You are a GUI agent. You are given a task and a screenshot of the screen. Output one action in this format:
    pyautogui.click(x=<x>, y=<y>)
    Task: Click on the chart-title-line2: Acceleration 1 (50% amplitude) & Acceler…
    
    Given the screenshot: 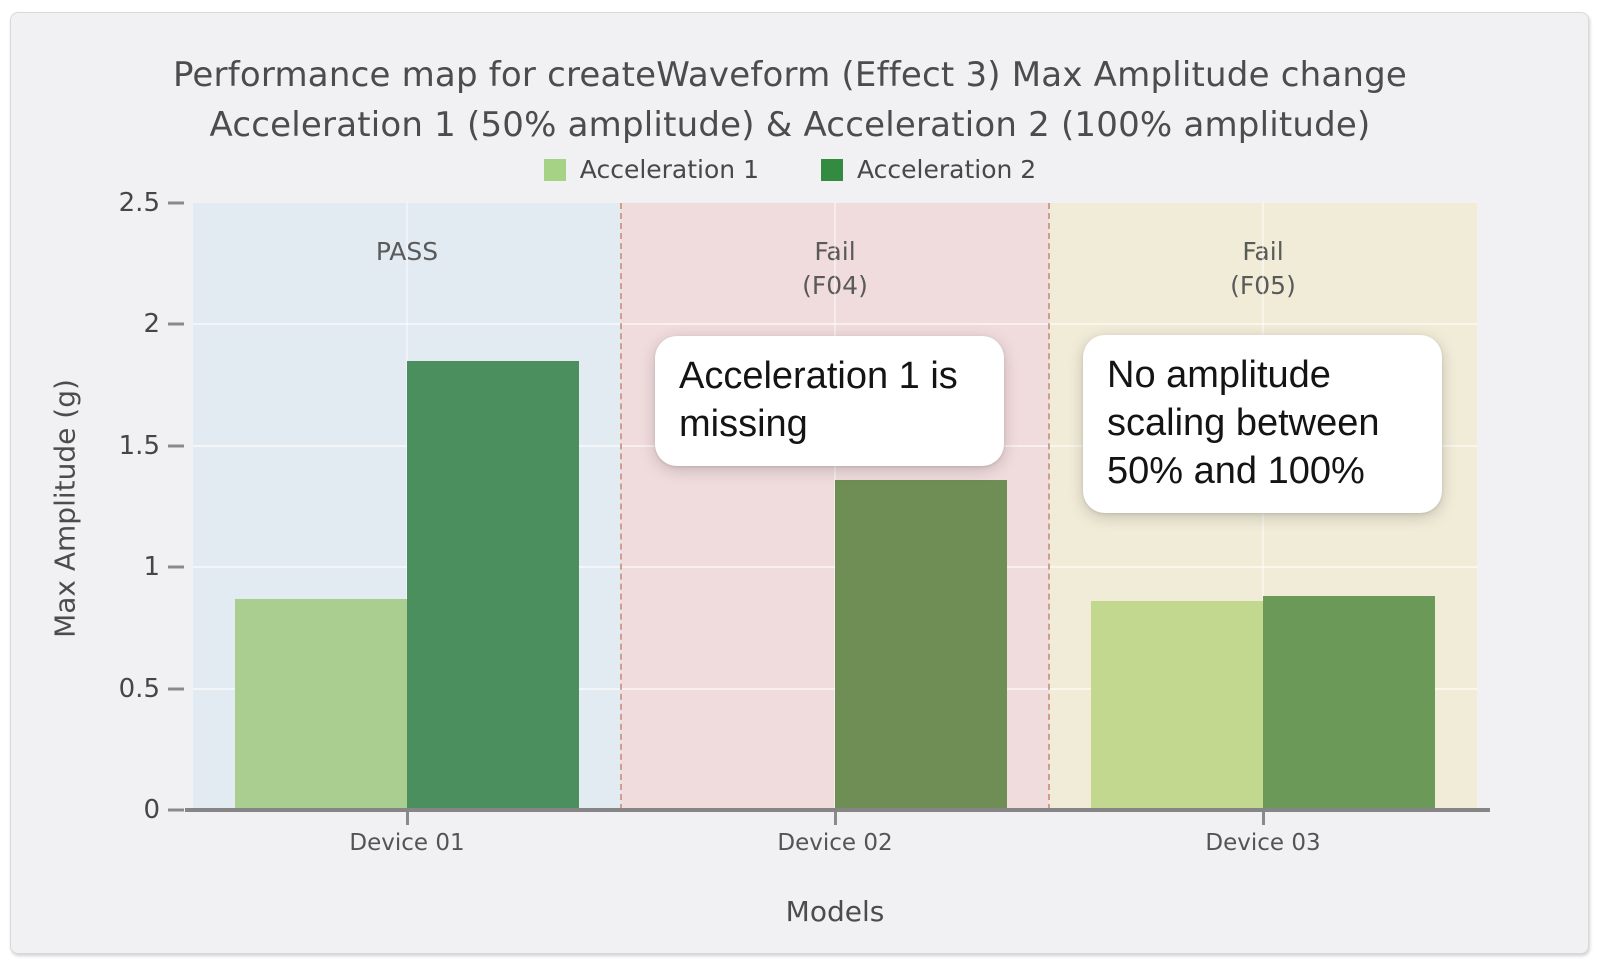 What is the action you would take?
    pyautogui.click(x=790, y=125)
    